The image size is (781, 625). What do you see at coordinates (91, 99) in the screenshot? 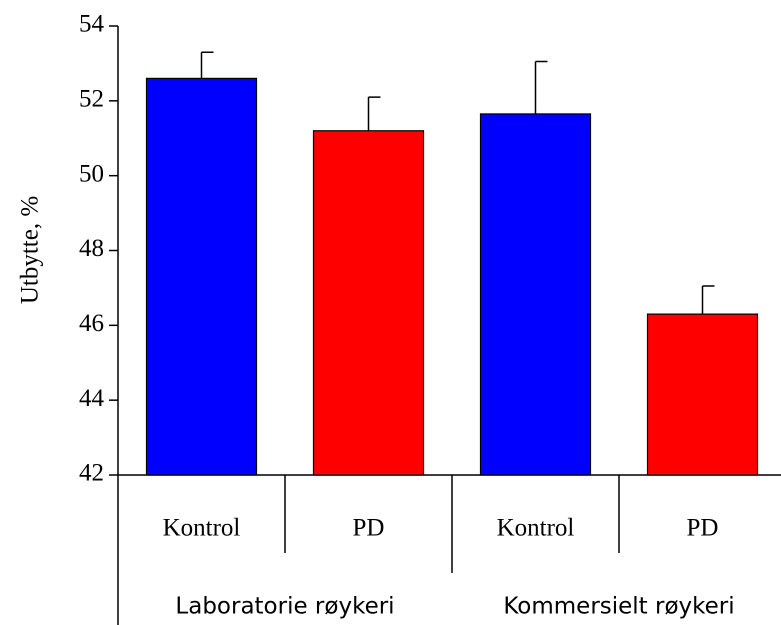
I see `y-tick-label: 52` at bounding box center [91, 99].